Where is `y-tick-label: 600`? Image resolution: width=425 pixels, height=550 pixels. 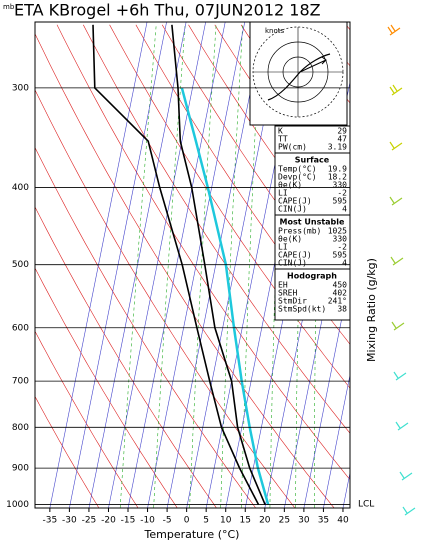 y-tick-label: 600 is located at coordinates (20, 328).